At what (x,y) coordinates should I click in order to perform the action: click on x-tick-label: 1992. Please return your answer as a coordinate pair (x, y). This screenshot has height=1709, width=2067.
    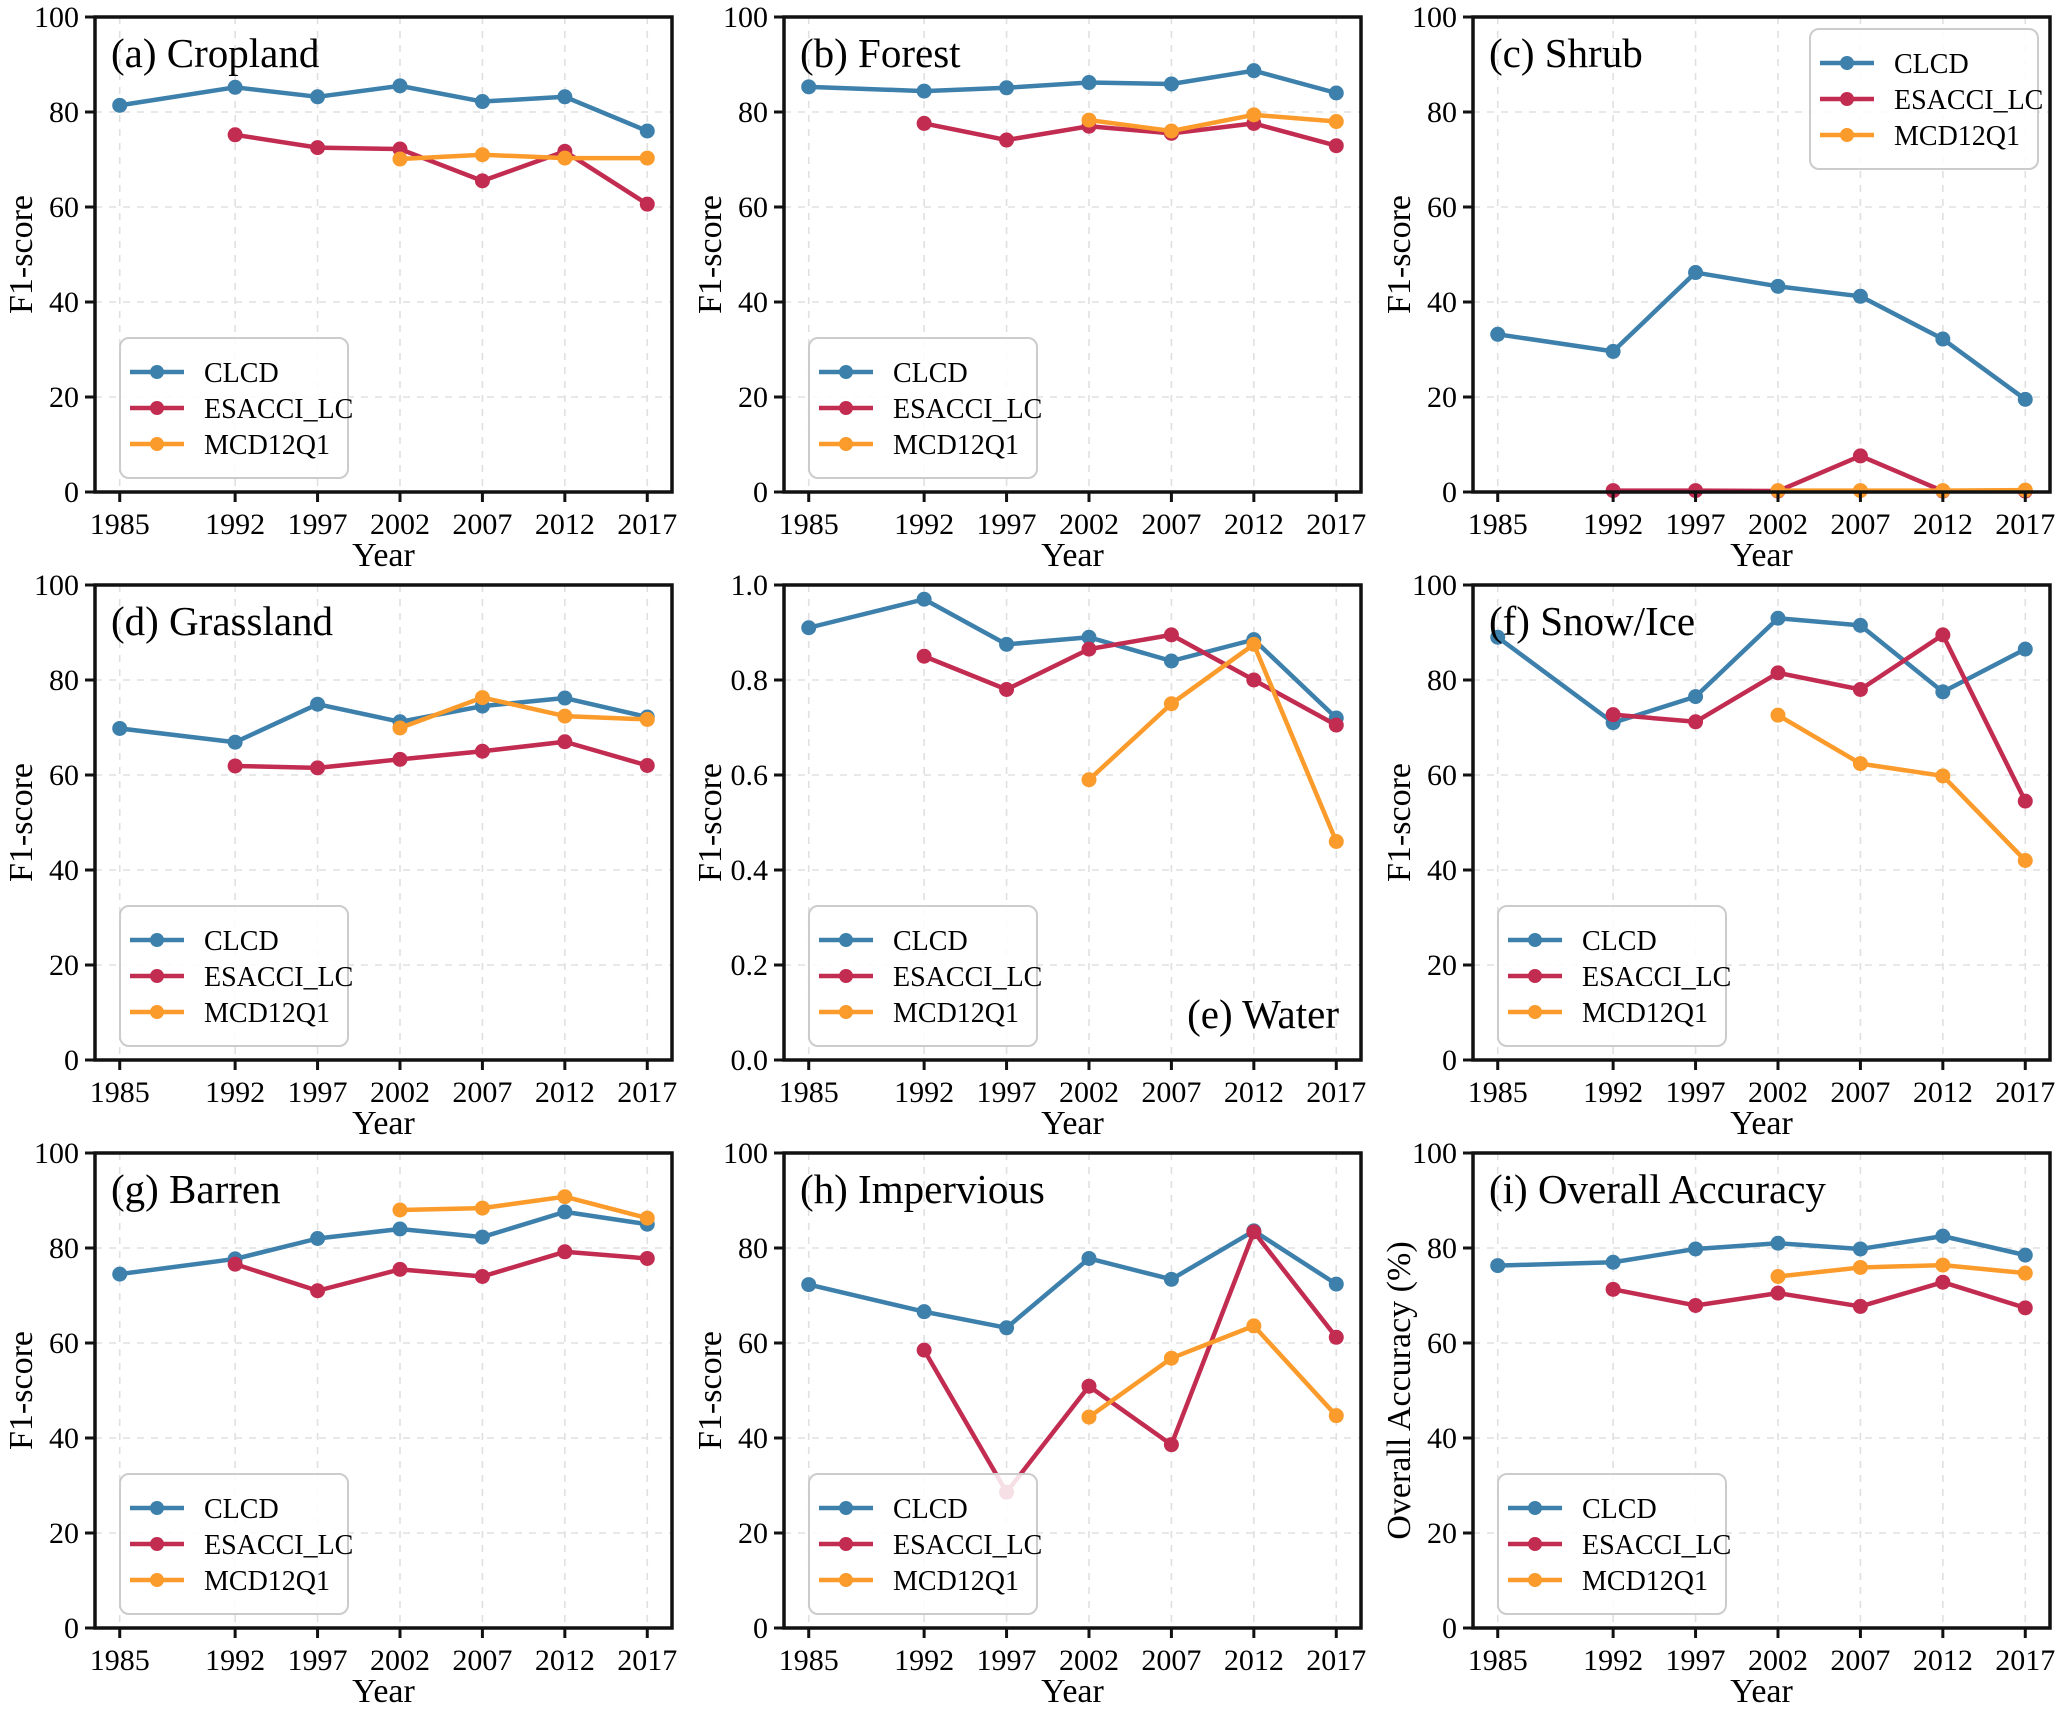
    Looking at the image, I should click on (924, 1660).